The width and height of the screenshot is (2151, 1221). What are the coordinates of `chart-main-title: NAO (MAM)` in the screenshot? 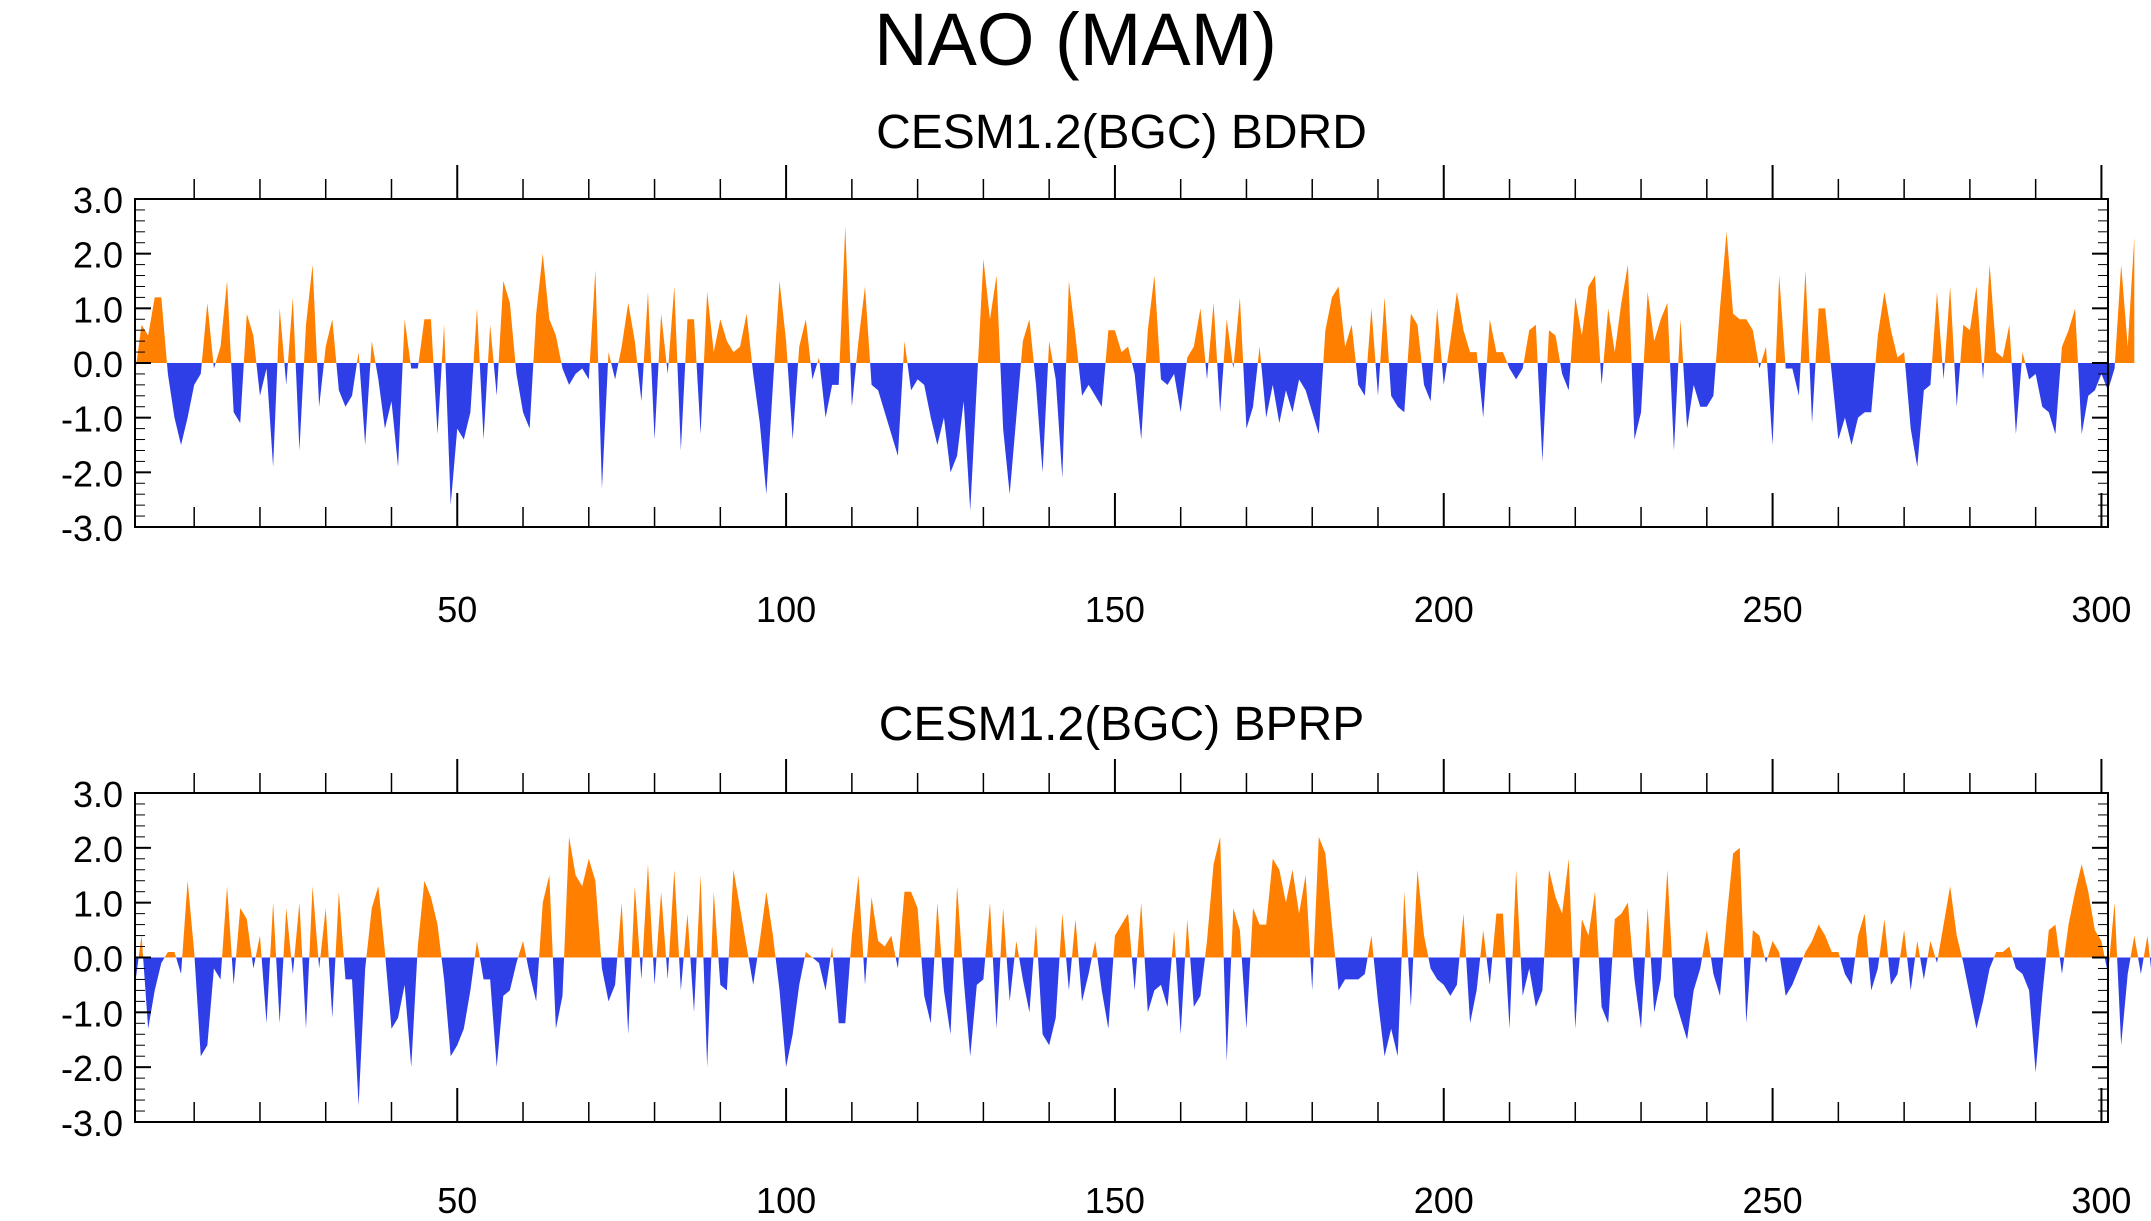 It's located at (1075, 40).